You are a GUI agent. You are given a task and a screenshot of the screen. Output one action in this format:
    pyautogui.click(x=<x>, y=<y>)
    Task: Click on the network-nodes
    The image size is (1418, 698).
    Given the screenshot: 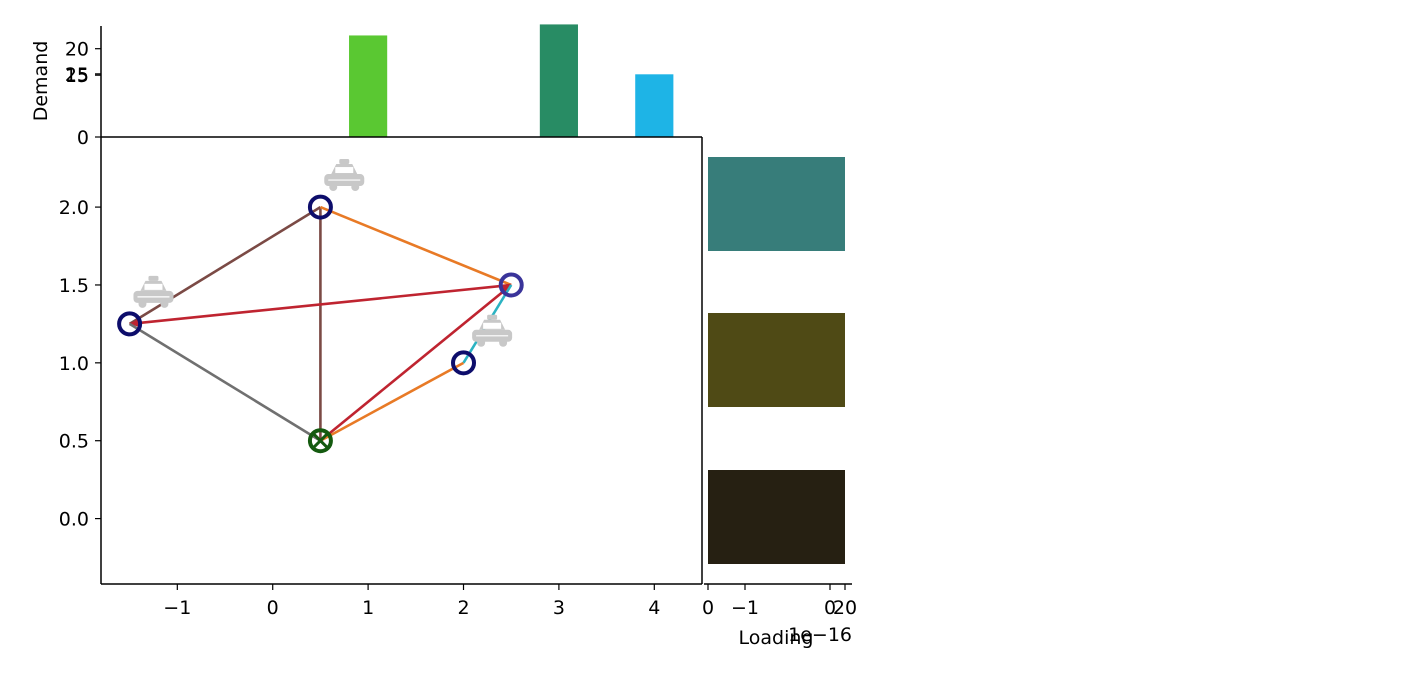 What is the action you would take?
    pyautogui.click(x=320, y=324)
    